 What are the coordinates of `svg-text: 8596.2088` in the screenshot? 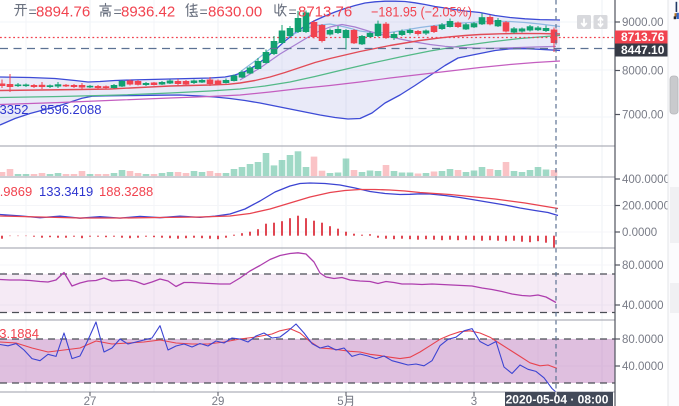 It's located at (70, 109).